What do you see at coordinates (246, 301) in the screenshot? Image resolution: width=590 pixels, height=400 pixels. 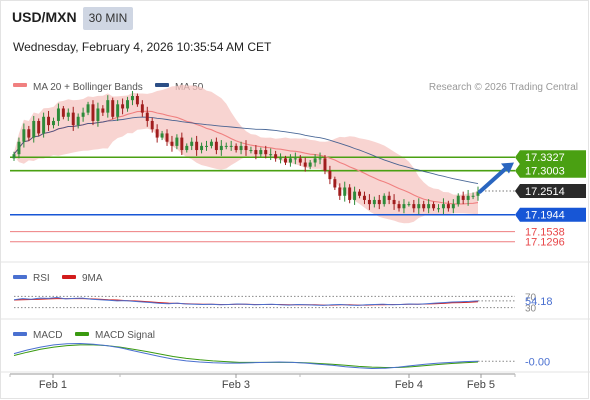 I see `rsi-line` at bounding box center [246, 301].